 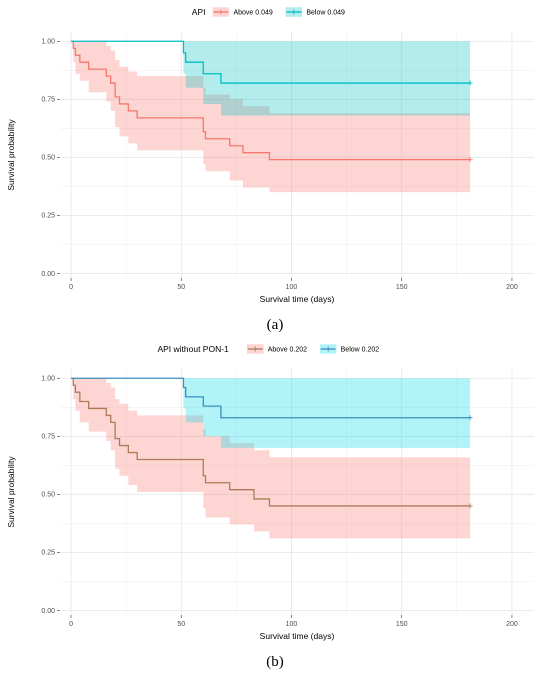 I want to click on legend-label-1: Above 0.202, so click(x=287, y=350).